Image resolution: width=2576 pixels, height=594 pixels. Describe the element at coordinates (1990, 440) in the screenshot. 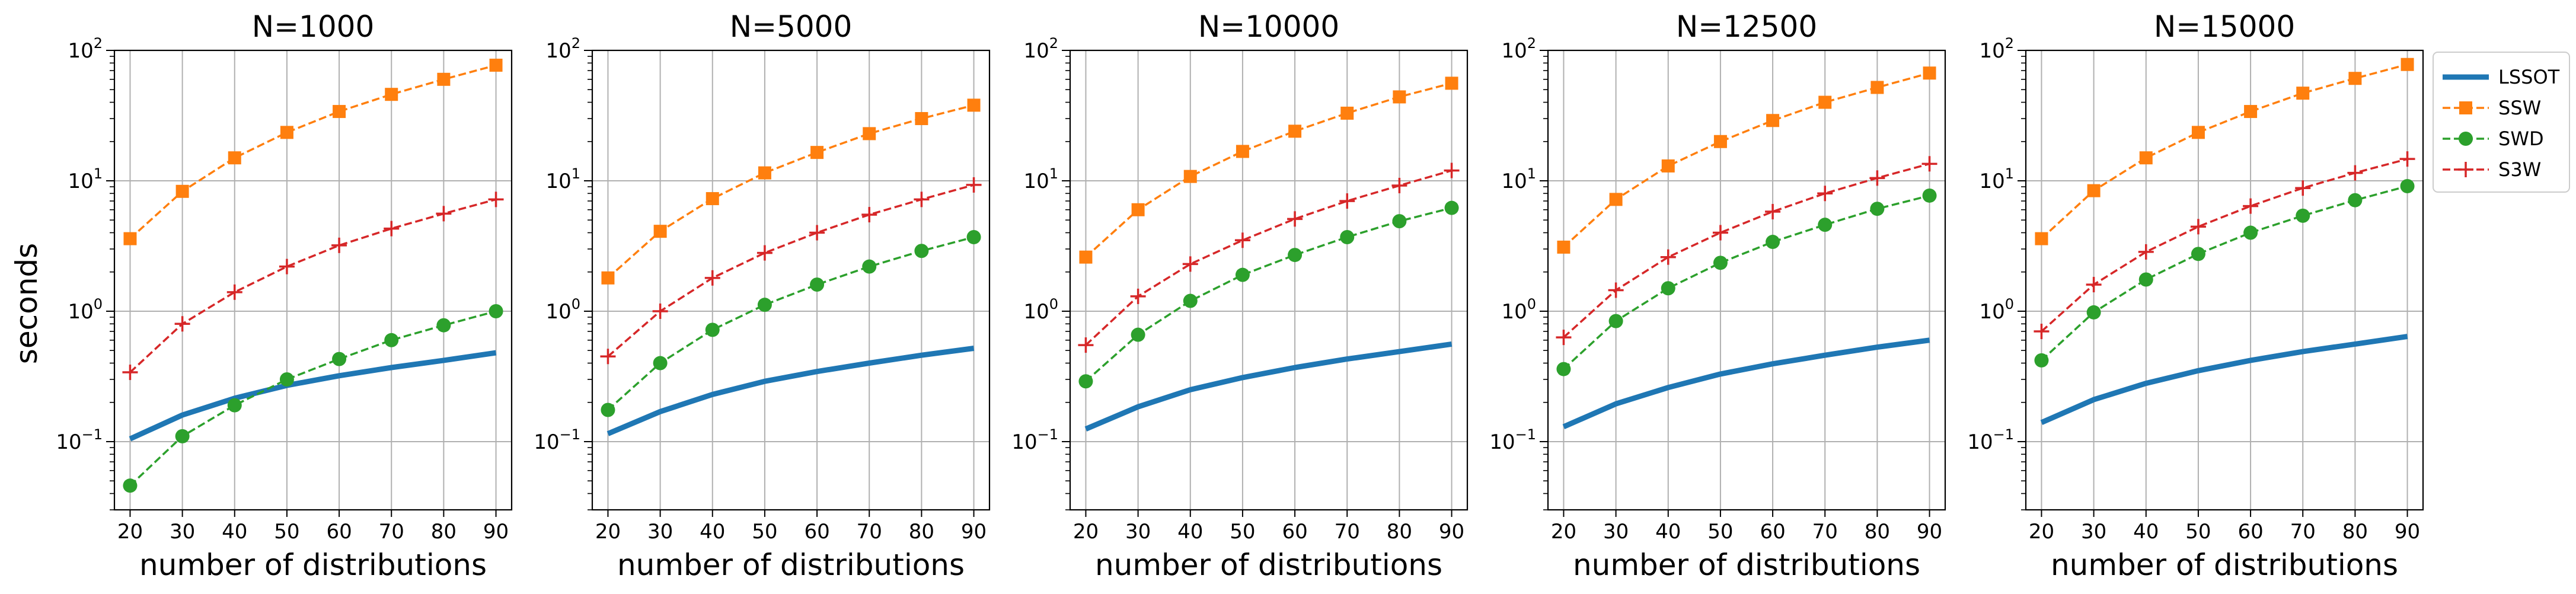

I see `y-tick-label: 10⁻¹` at that location.